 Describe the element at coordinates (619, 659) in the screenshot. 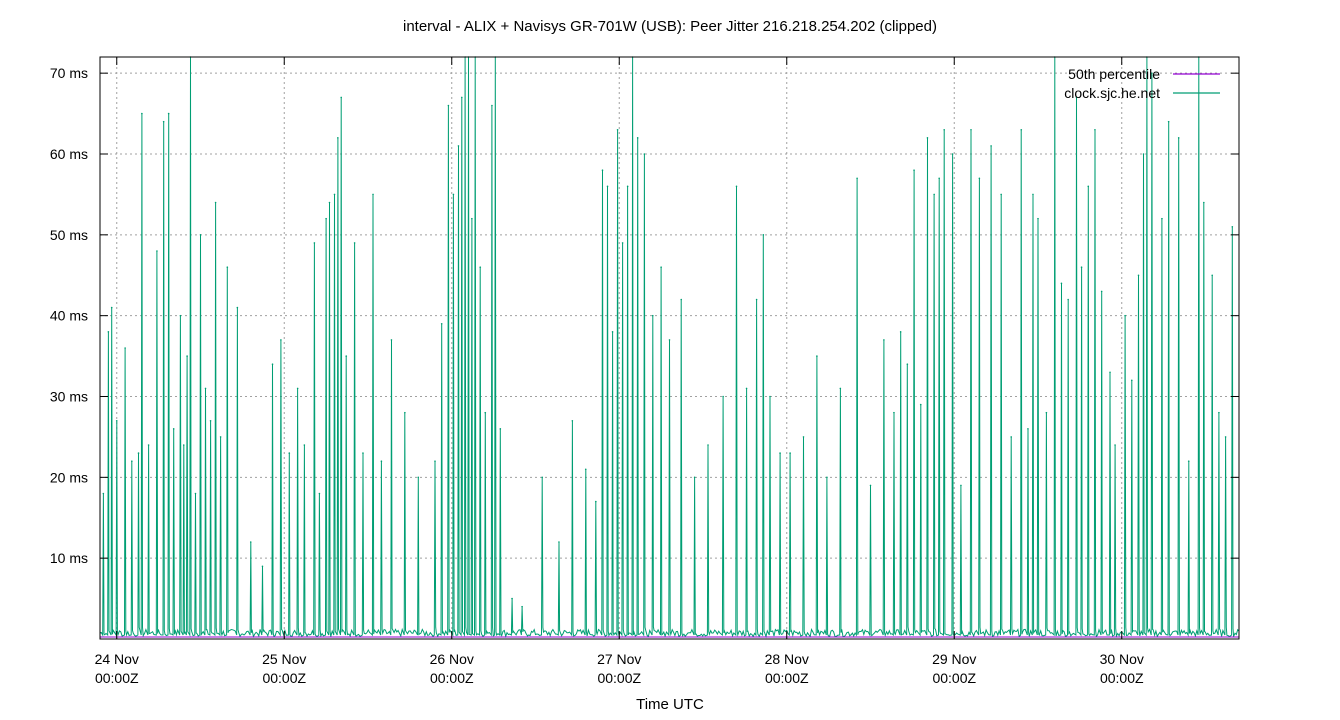

I see `x-tick-label-date: 27 Nov` at that location.